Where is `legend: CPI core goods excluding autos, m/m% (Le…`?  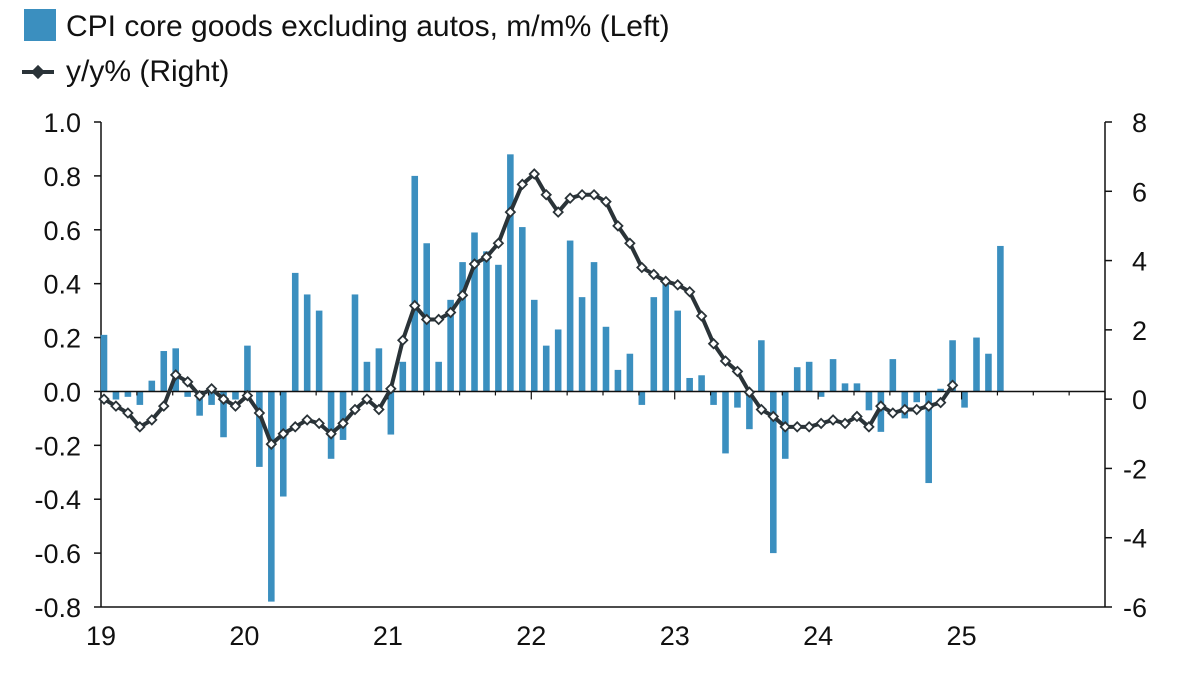
legend: CPI core goods excluding autos, m/m% (Le… is located at coordinates (346, 48).